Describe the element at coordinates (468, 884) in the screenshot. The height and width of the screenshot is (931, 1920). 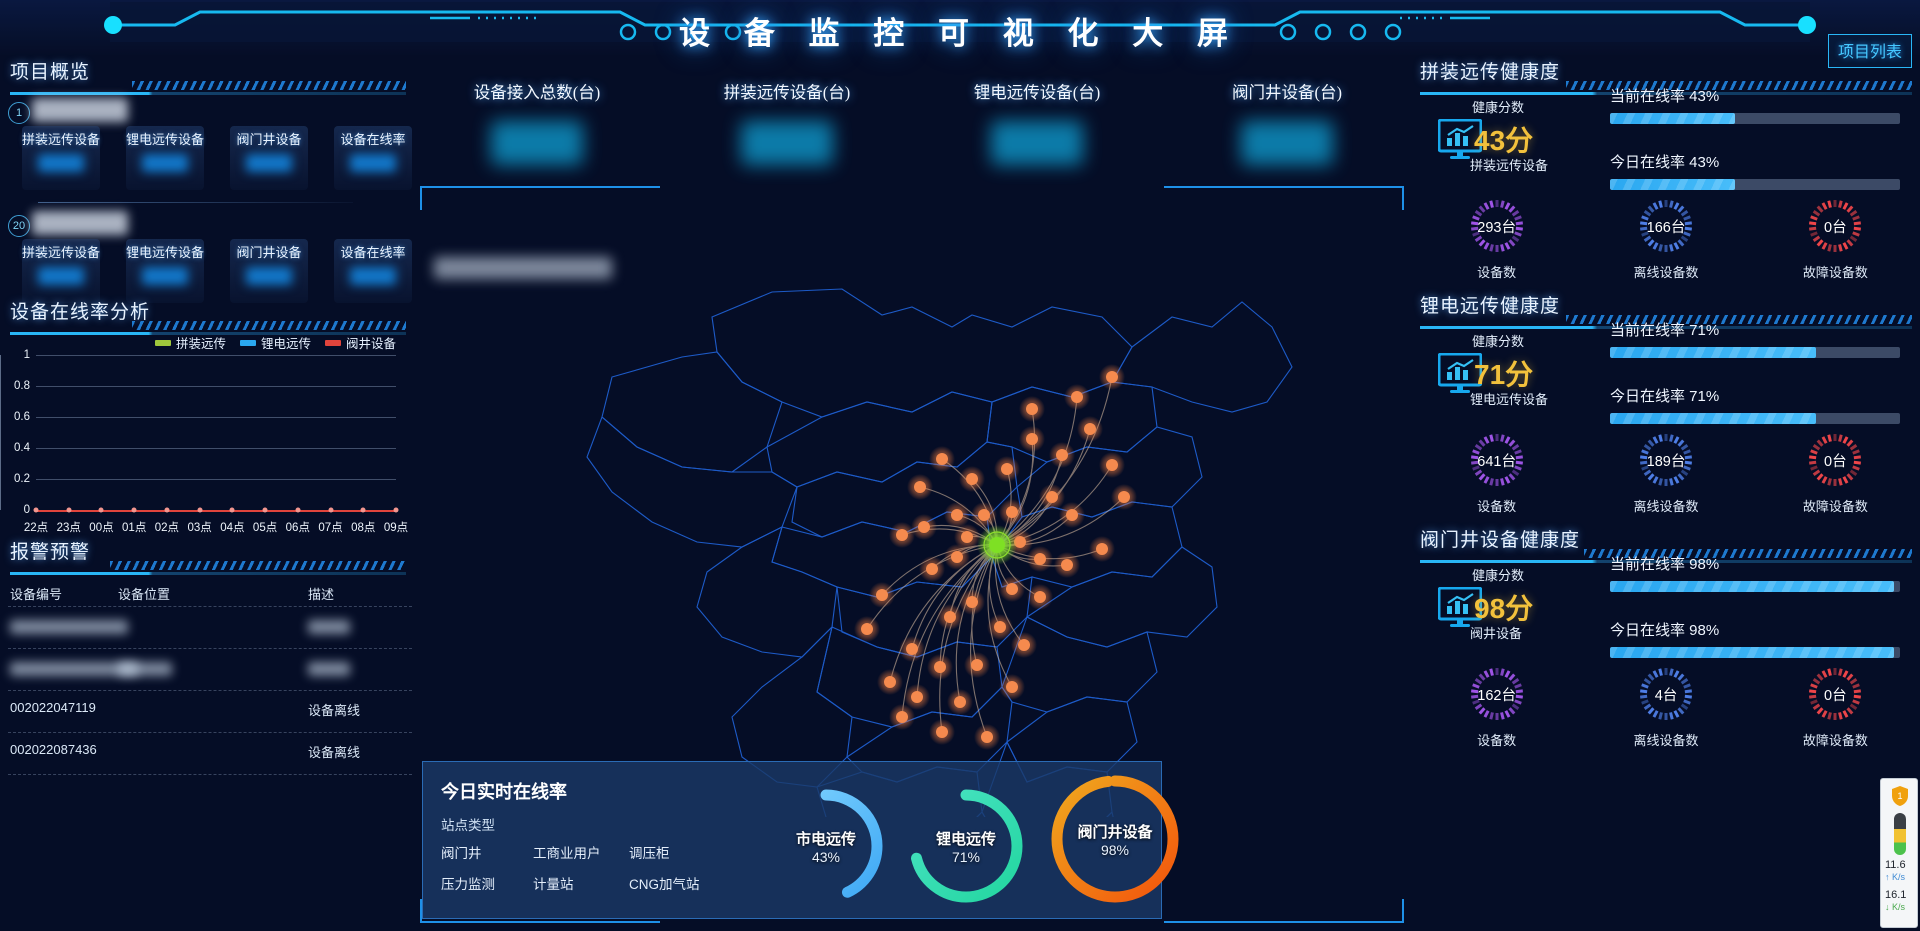
I see `station-type-item: 压力监测` at that location.